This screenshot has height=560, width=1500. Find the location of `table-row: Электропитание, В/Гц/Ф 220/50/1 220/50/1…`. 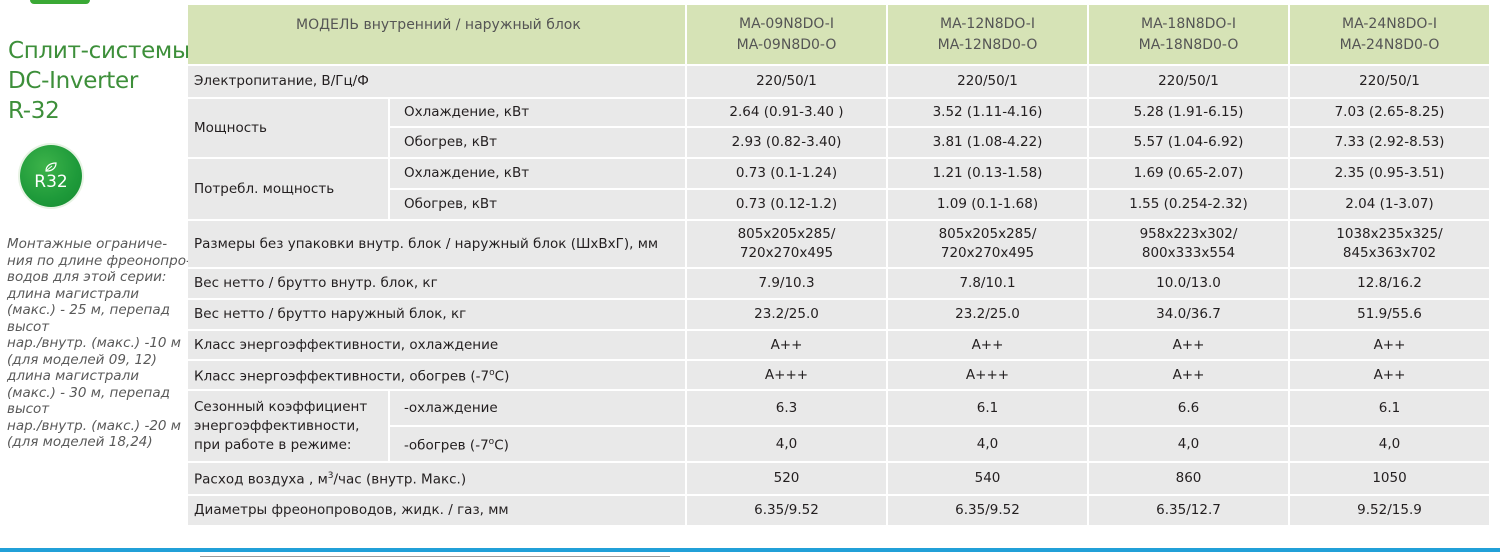

table-row: Электропитание, В/Гц/Ф 220/50/1 220/50/1… is located at coordinates (839, 82).